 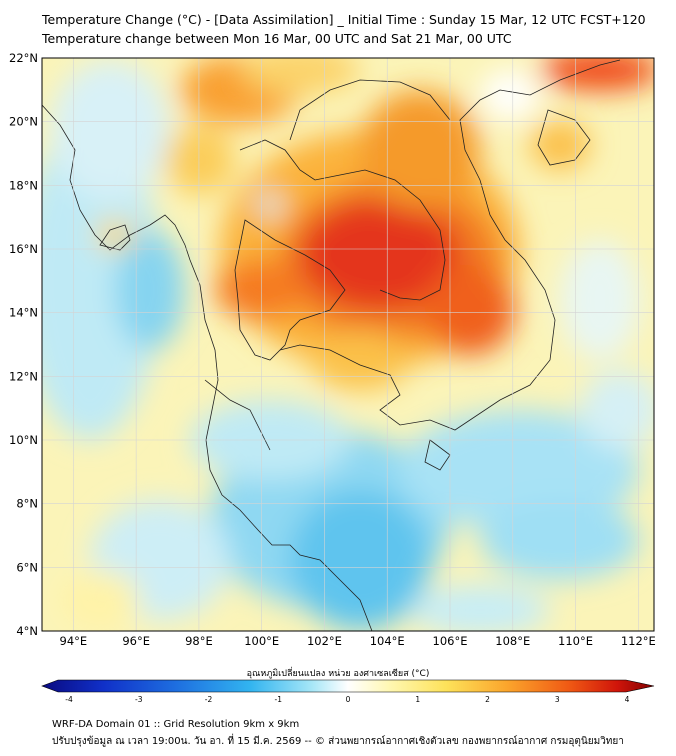 What do you see at coordinates (575, 641) in the screenshot?
I see `longitude-label: 110°E` at bounding box center [575, 641].